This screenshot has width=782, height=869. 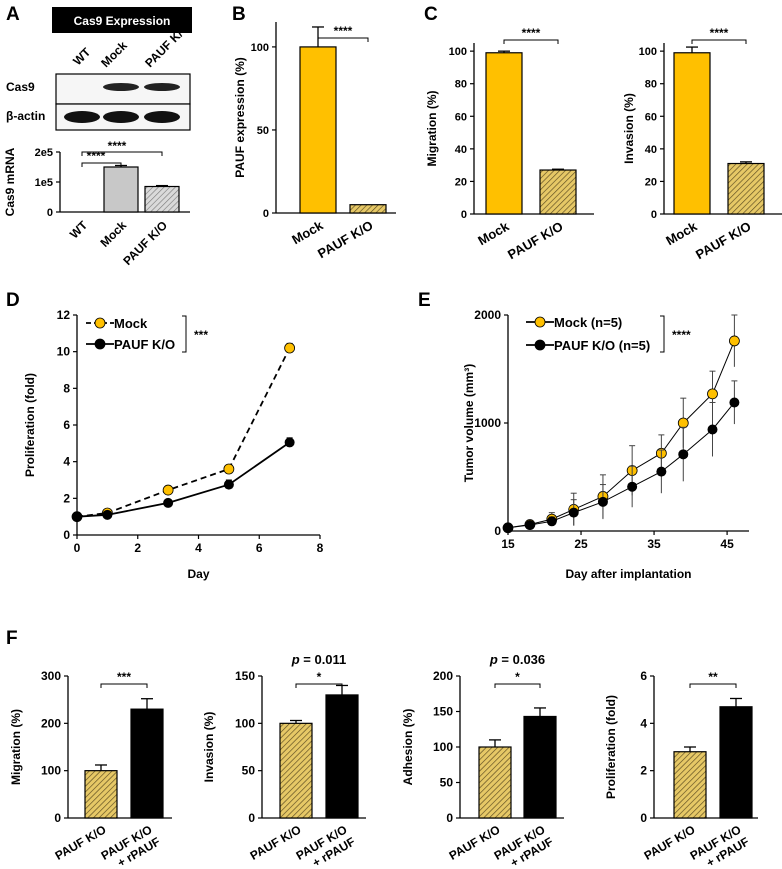 I want to click on chart-e-xtick-label: 45, so click(x=727, y=544).